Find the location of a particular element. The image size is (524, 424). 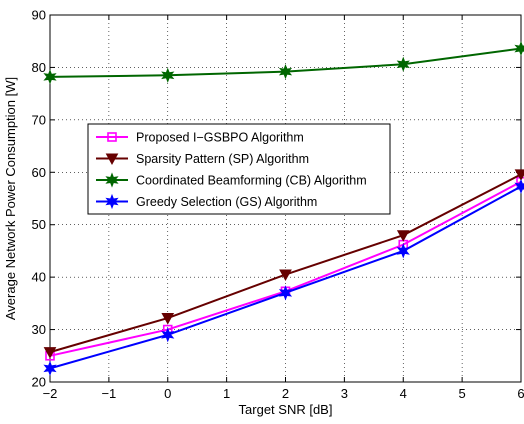

y-tick-label: 90 is located at coordinates (39, 15).